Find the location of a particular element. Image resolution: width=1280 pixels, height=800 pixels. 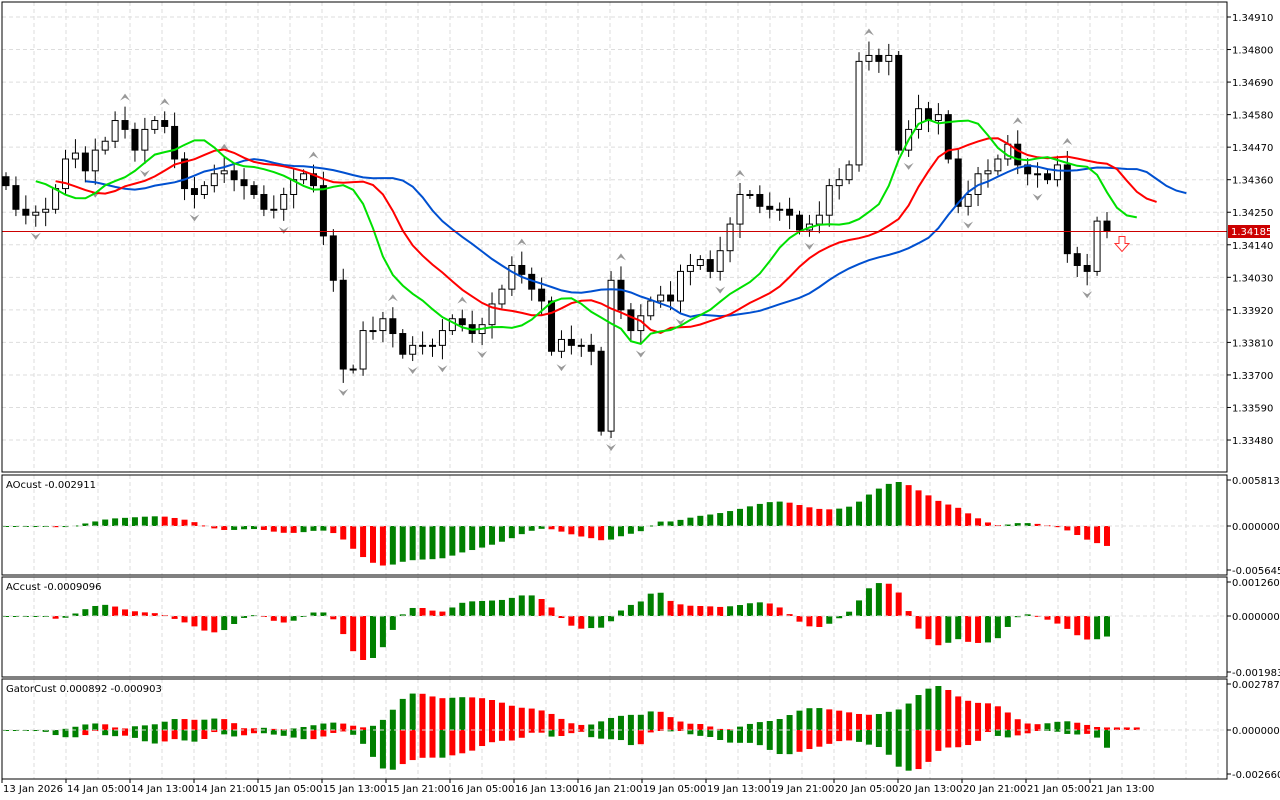

time-tick-label: 14 Jan 05:00 is located at coordinates (98, 789).